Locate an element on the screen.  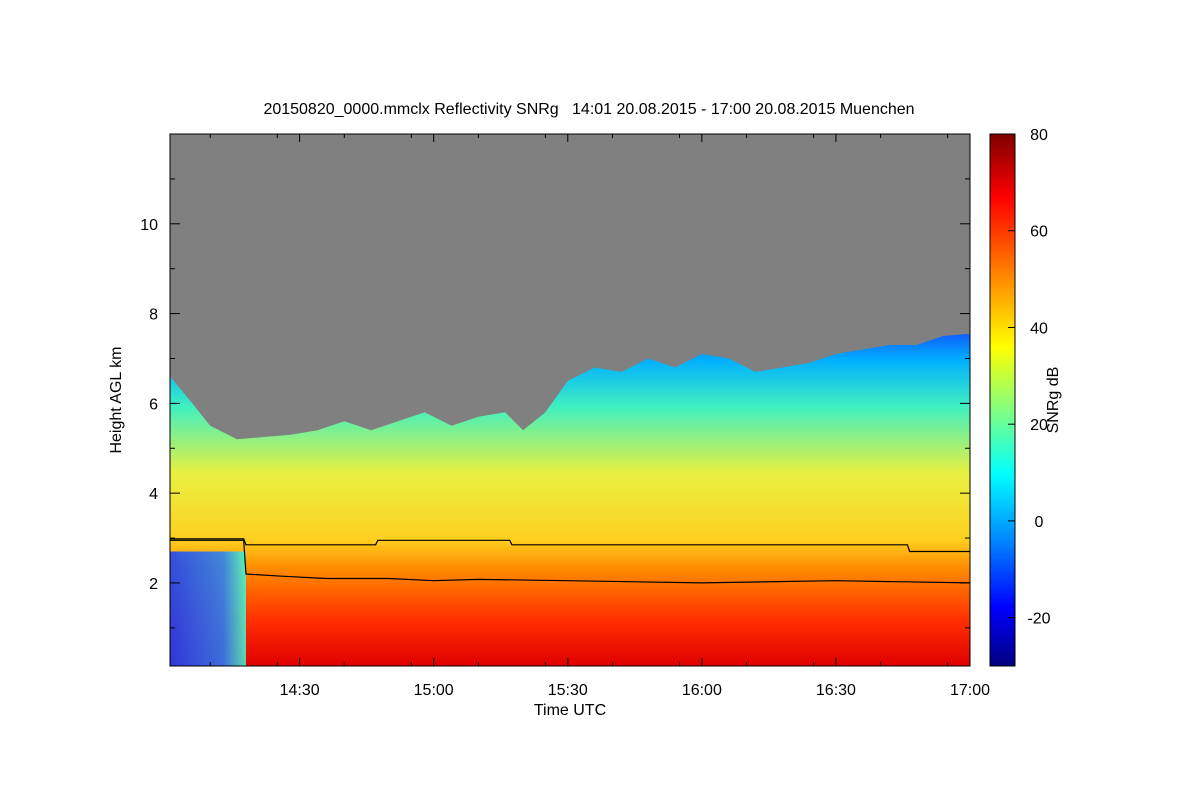
y-tick-label: 4 is located at coordinates (153, 494).